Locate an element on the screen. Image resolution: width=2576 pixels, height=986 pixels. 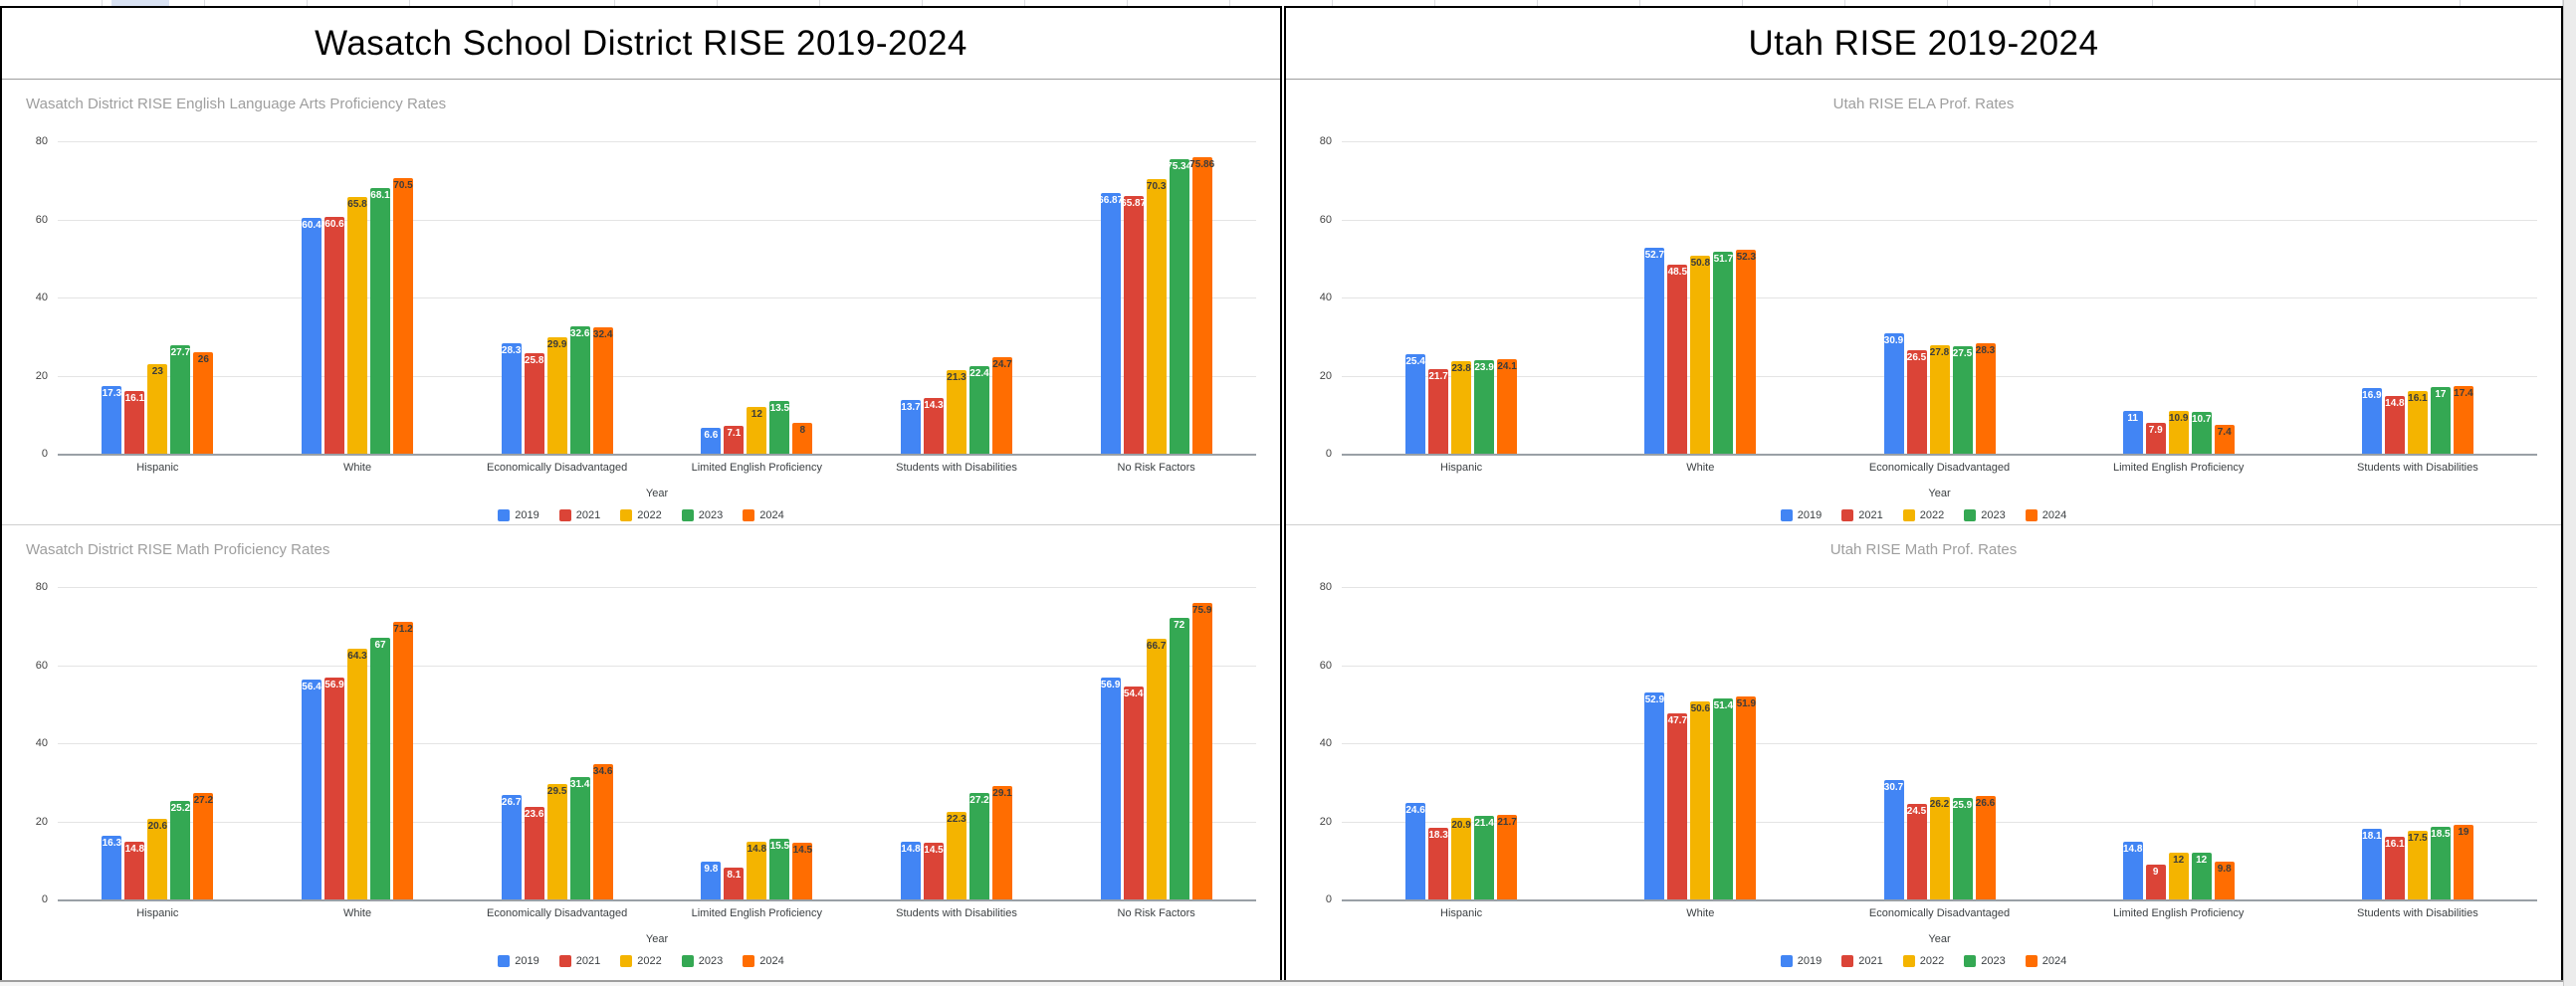
bar-2024-no-risk-factors is located at coordinates (1201, 305).